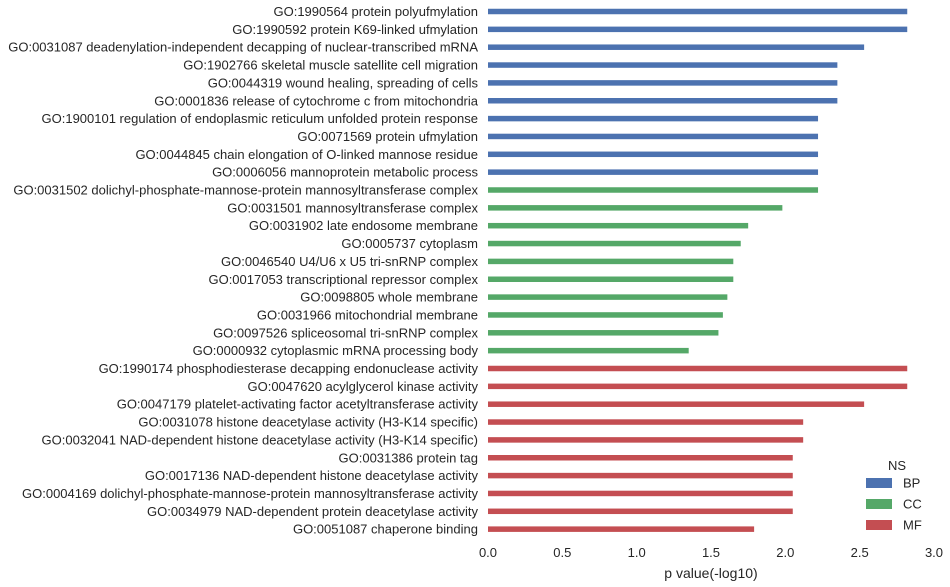 This screenshot has width=950, height=587. I want to click on legend-swatch-cc, so click(879, 504).